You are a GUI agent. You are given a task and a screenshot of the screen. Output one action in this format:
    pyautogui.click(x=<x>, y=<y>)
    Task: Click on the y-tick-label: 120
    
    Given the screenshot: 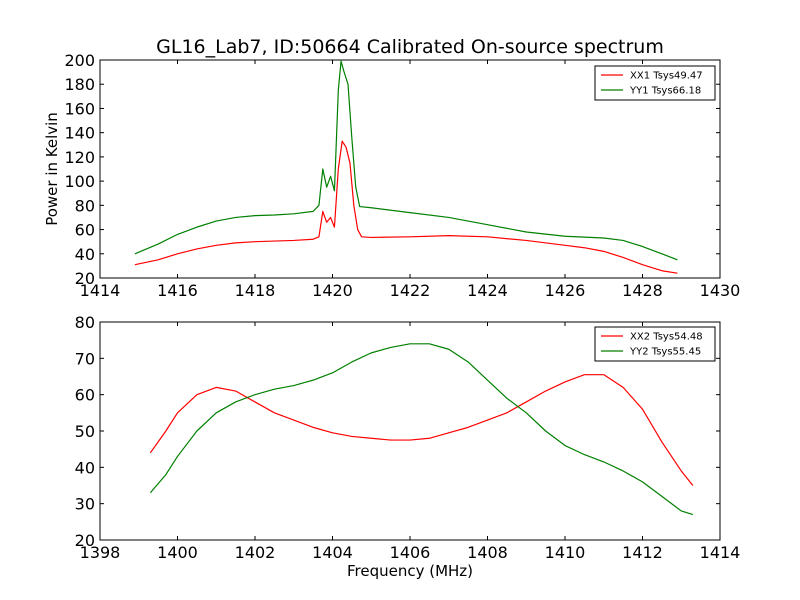 What is the action you would take?
    pyautogui.click(x=79, y=157)
    